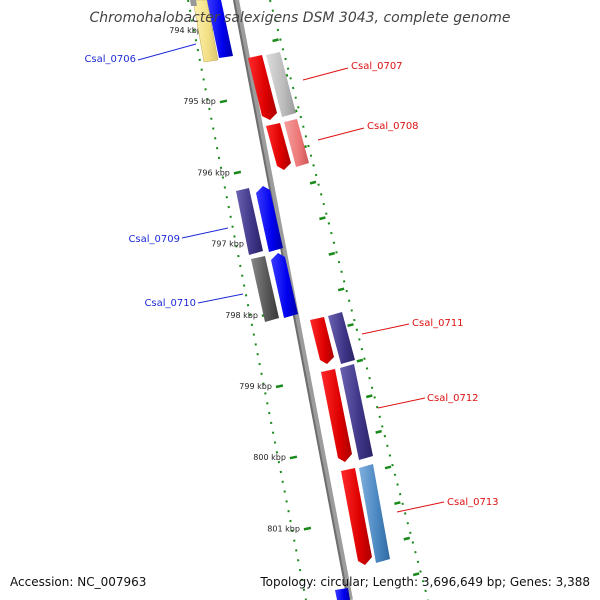 Image resolution: width=600 pixels, height=600 pixels. Describe the element at coordinates (241, 315) in the screenshot. I see `axis-tick-label: 798 kbp` at that location.